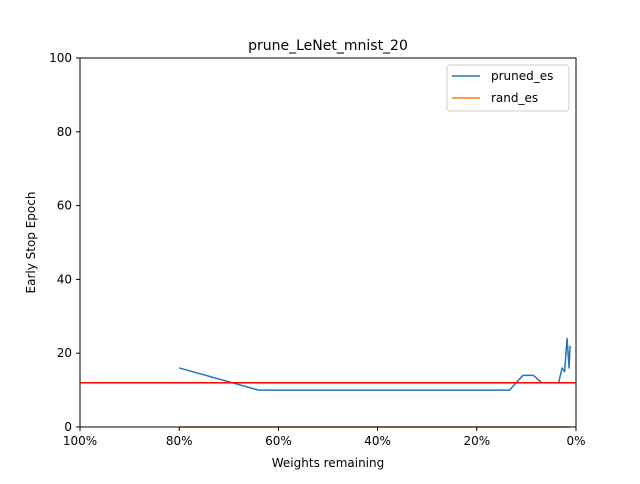  I want to click on x-tick-label: 40%, so click(377, 441).